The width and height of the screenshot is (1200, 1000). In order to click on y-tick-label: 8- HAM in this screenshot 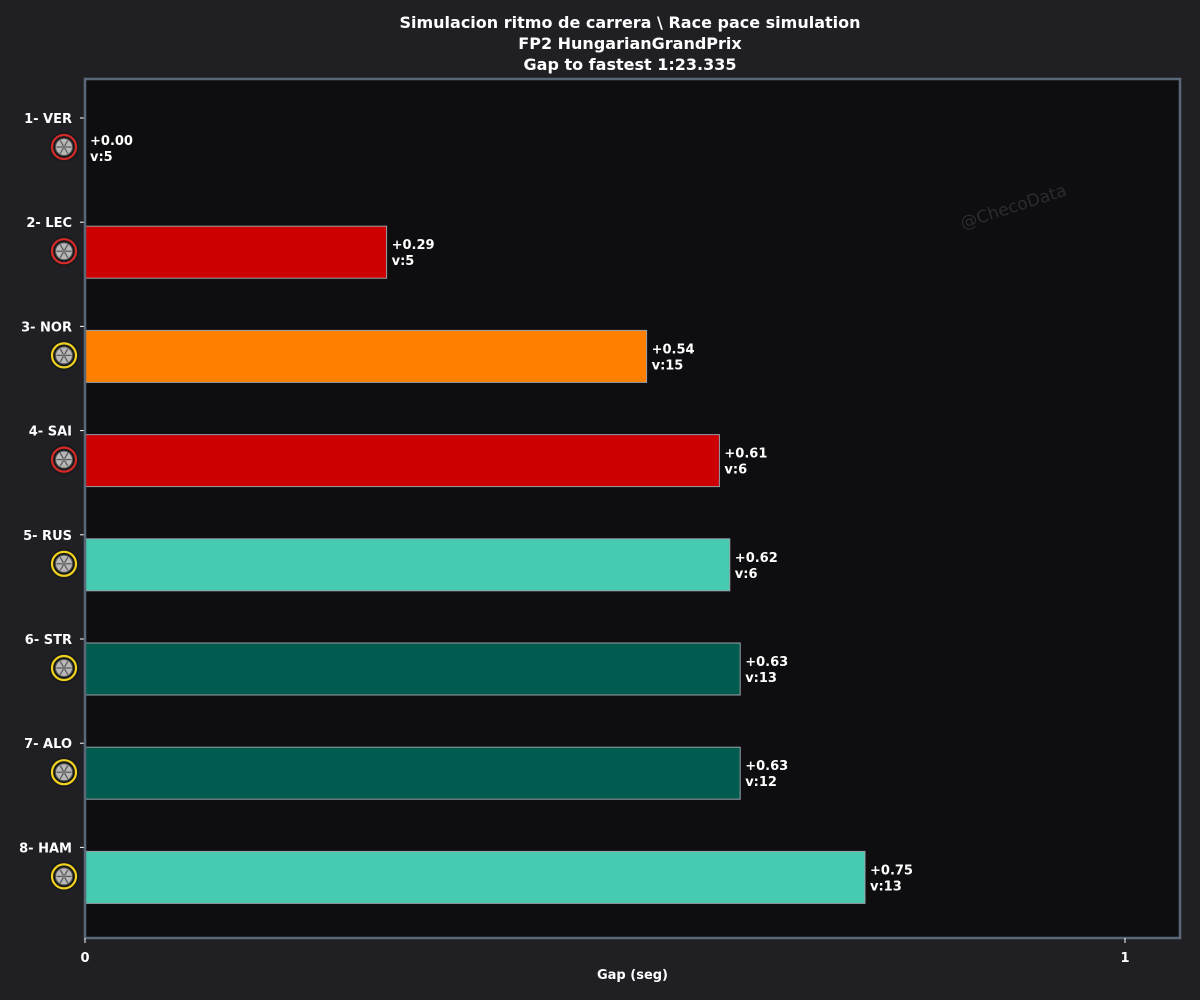, I will do `click(45, 848)`.